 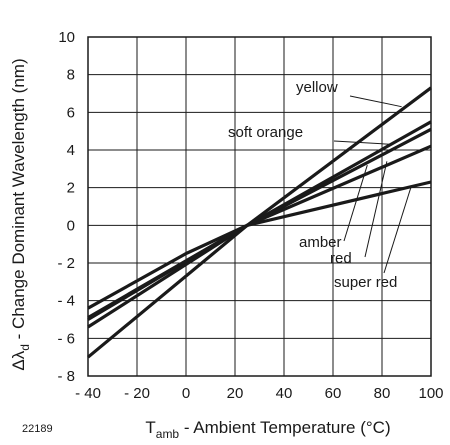 What do you see at coordinates (430, 393) in the screenshot?
I see `x-tick-label: 100` at bounding box center [430, 393].